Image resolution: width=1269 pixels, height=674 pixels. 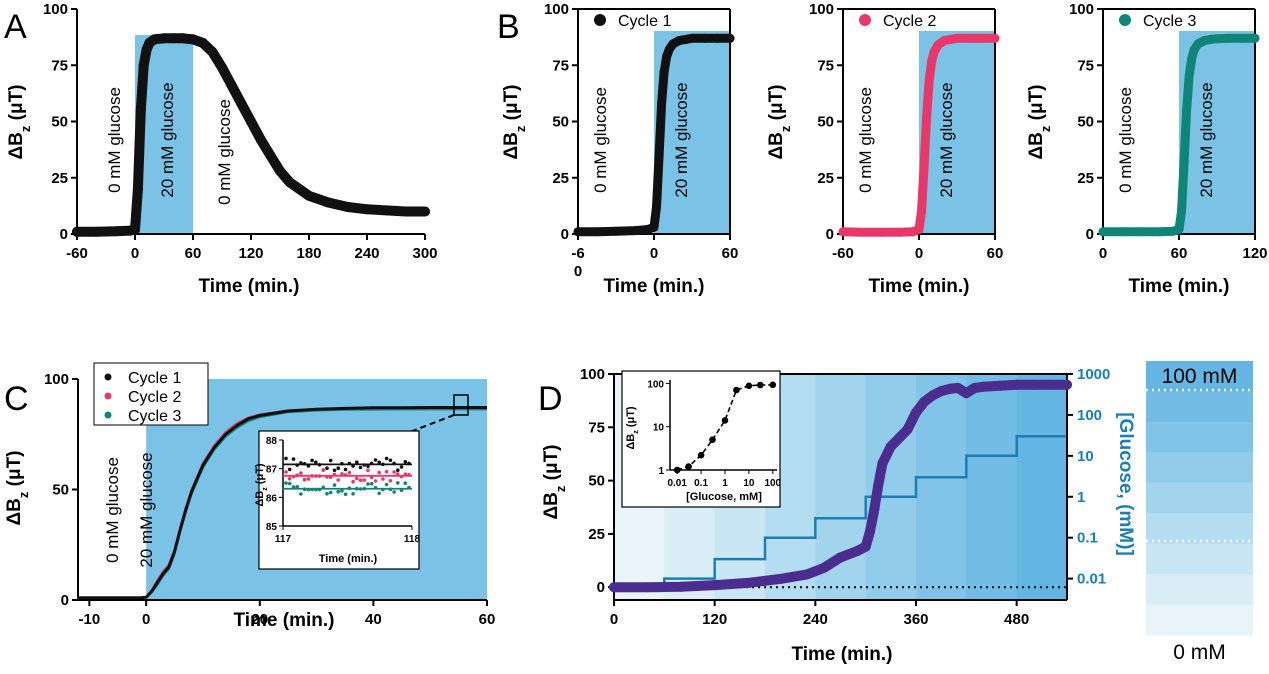 I want to click on x-tick-label: 300, so click(x=424, y=253).